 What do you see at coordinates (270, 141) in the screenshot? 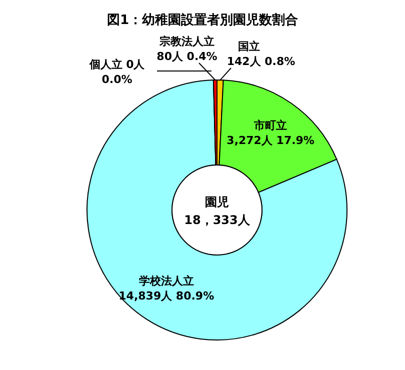
I see `data-label: 3,272人 17.9%` at bounding box center [270, 141].